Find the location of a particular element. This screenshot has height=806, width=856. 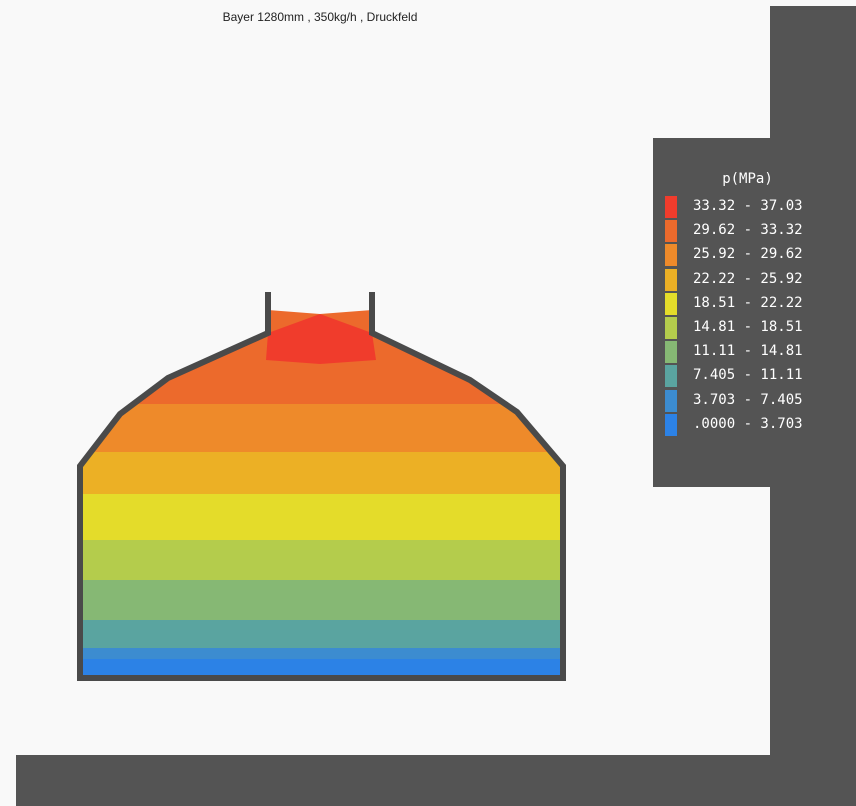

peak-pressure-region is located at coordinates (321, 339).